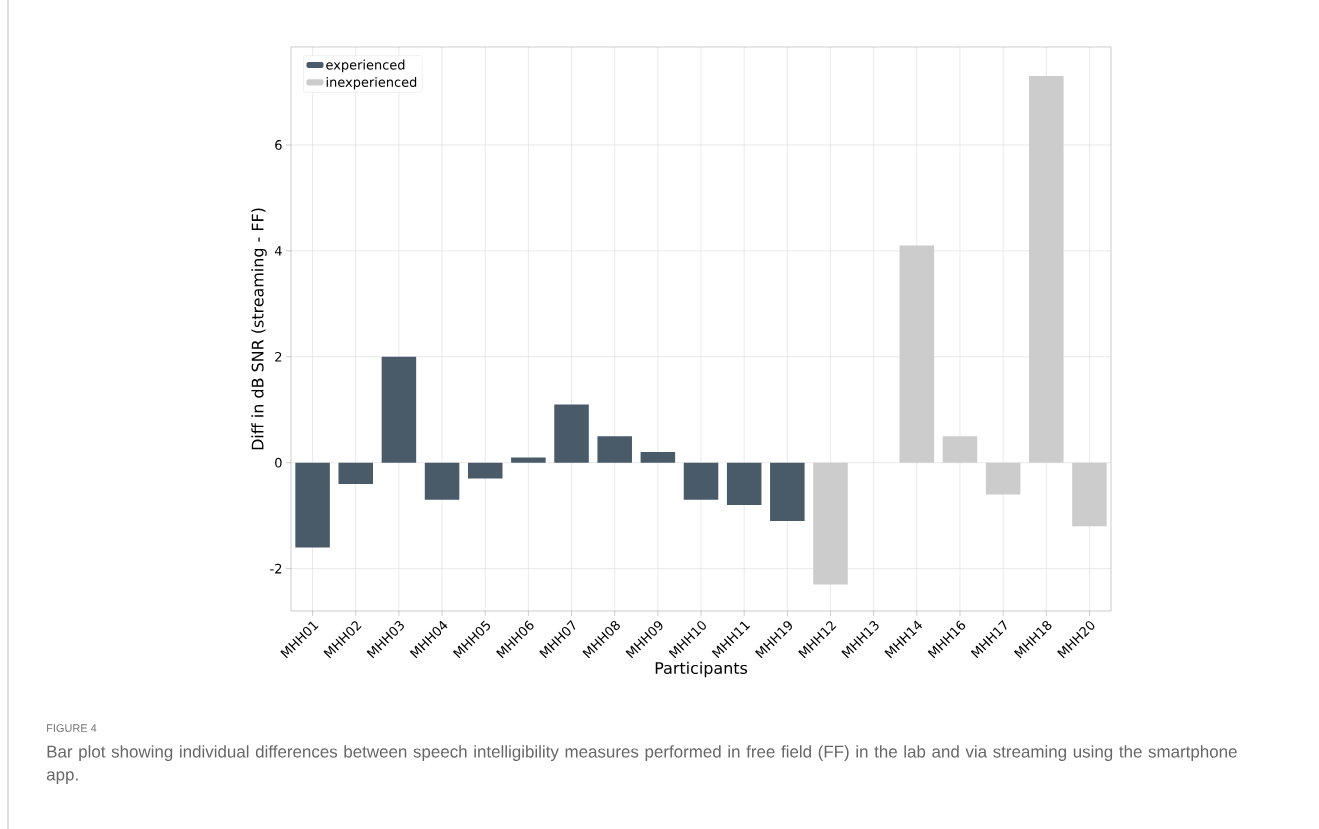 This screenshot has height=829, width=1319. Describe the element at coordinates (259, 329) in the screenshot. I see `y-axis-title: Diff in dB SNR (streaming - FF)` at that location.